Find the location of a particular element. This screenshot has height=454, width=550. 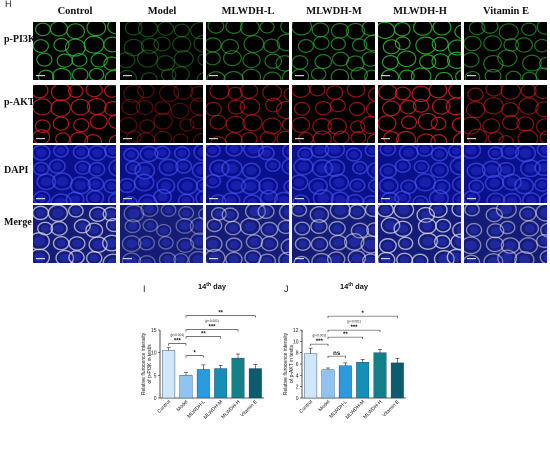

panel-label-h: H is located at coordinates (8, 4).